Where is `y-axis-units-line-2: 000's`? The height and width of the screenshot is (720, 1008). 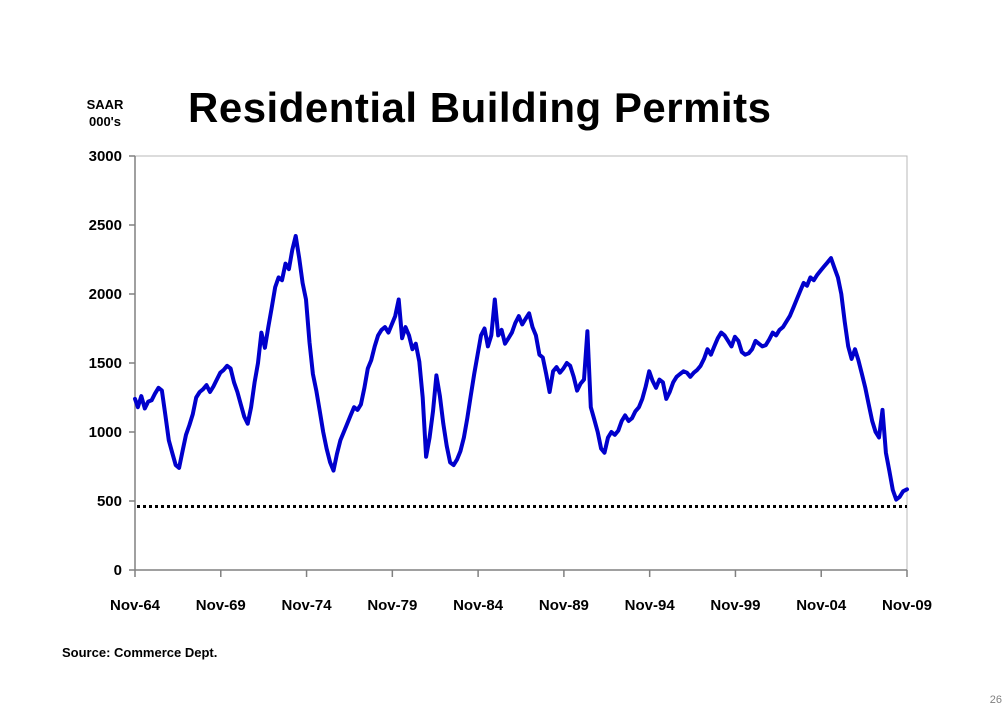 y-axis-units-line-2: 000's is located at coordinates (104, 121).